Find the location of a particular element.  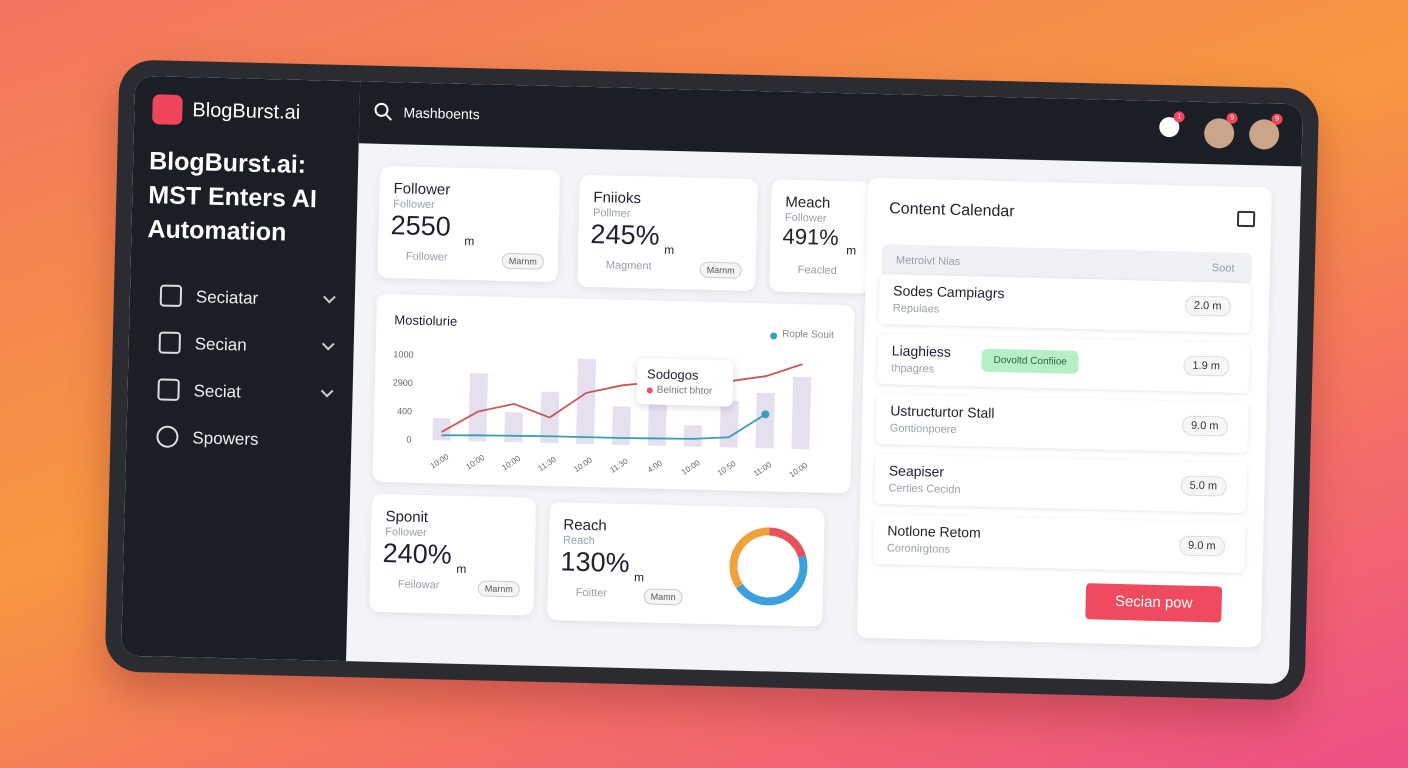

donut is located at coordinates (768, 566).